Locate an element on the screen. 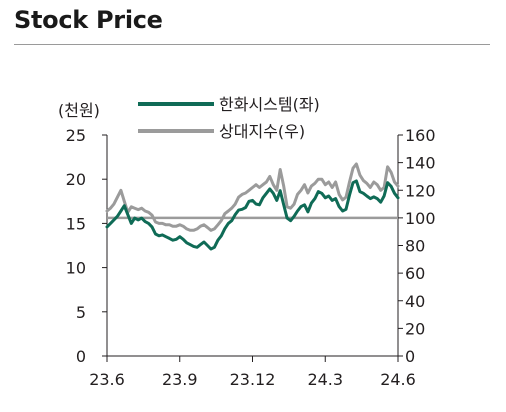  y-left-axis-label: (천원) is located at coordinates (79, 110).